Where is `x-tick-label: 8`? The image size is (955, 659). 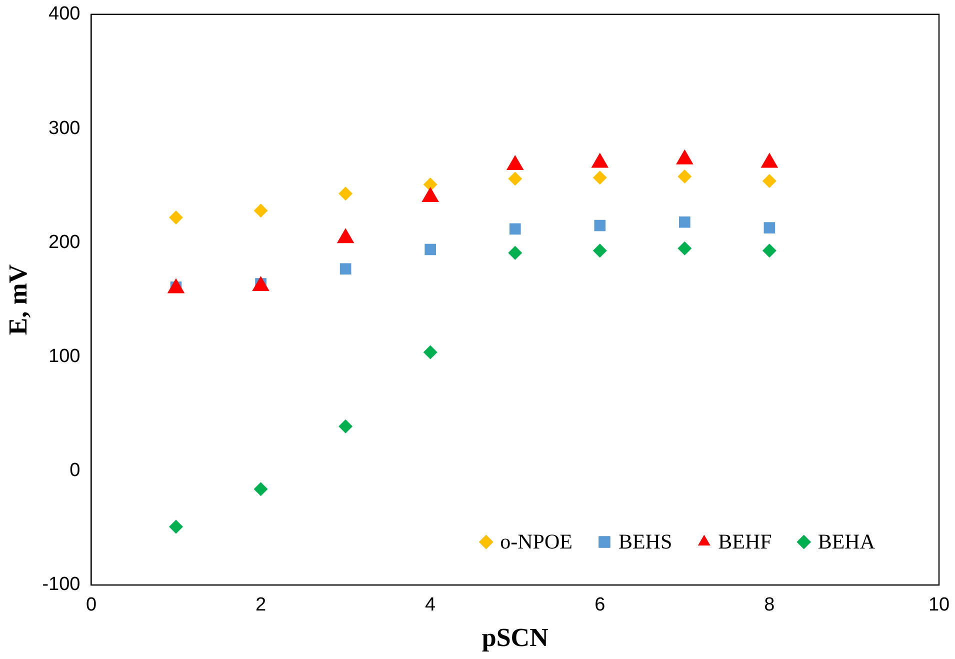
x-tick-label: 8 is located at coordinates (769, 605).